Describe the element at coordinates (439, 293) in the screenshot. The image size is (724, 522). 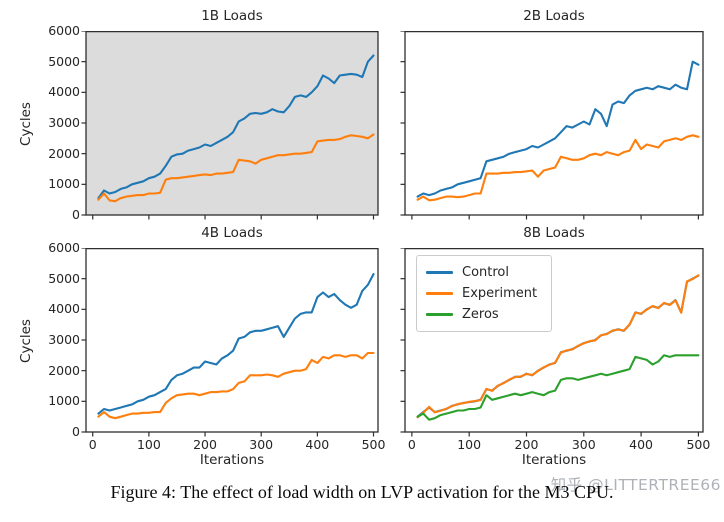
I see `experiment-line-swatch` at that location.